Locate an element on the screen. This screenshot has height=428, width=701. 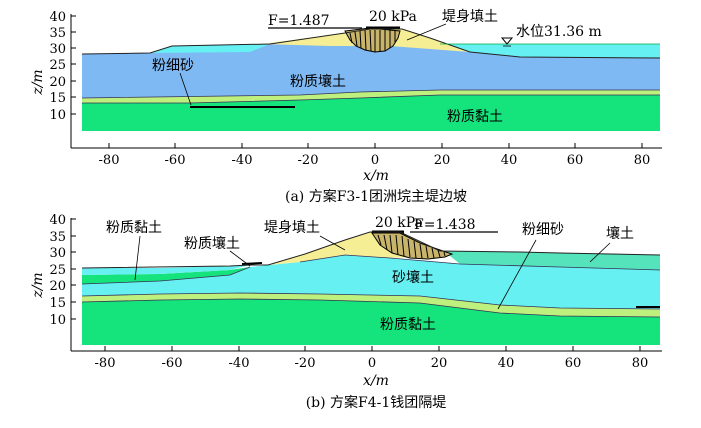
panel-a-y-tick: 30 is located at coordinates (57, 49).